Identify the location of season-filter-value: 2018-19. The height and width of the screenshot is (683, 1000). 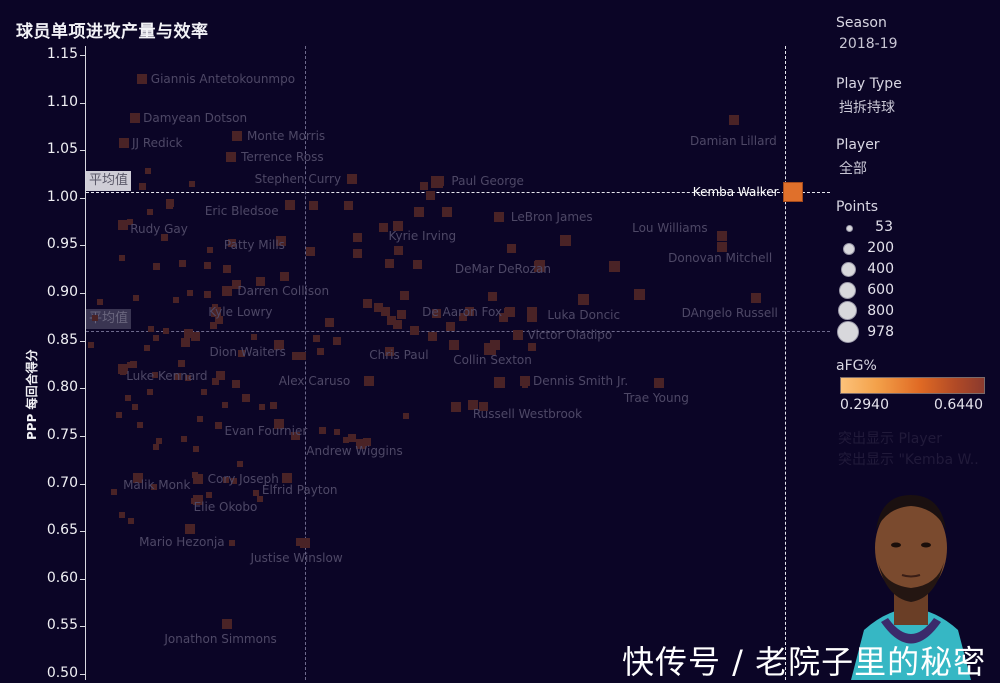
(868, 44).